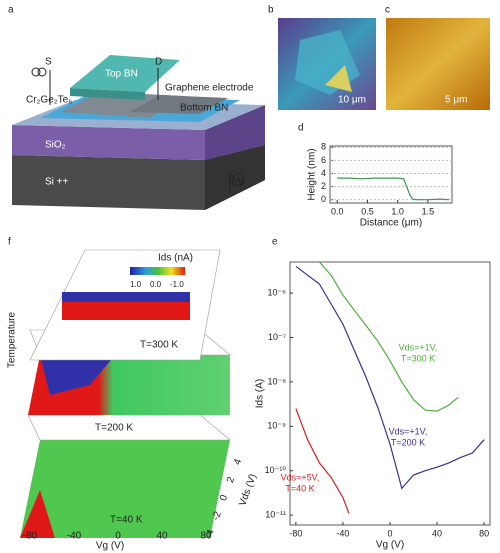 The width and height of the screenshot is (500, 553). I want to click on y-tick-label: 10⁻⁶, so click(277, 292).